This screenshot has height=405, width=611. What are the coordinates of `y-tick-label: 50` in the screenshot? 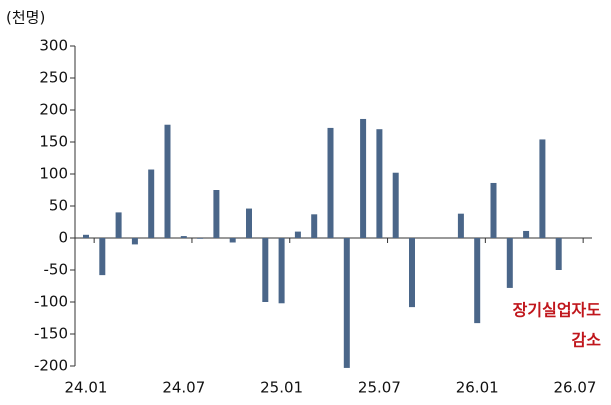 It's located at (58, 206).